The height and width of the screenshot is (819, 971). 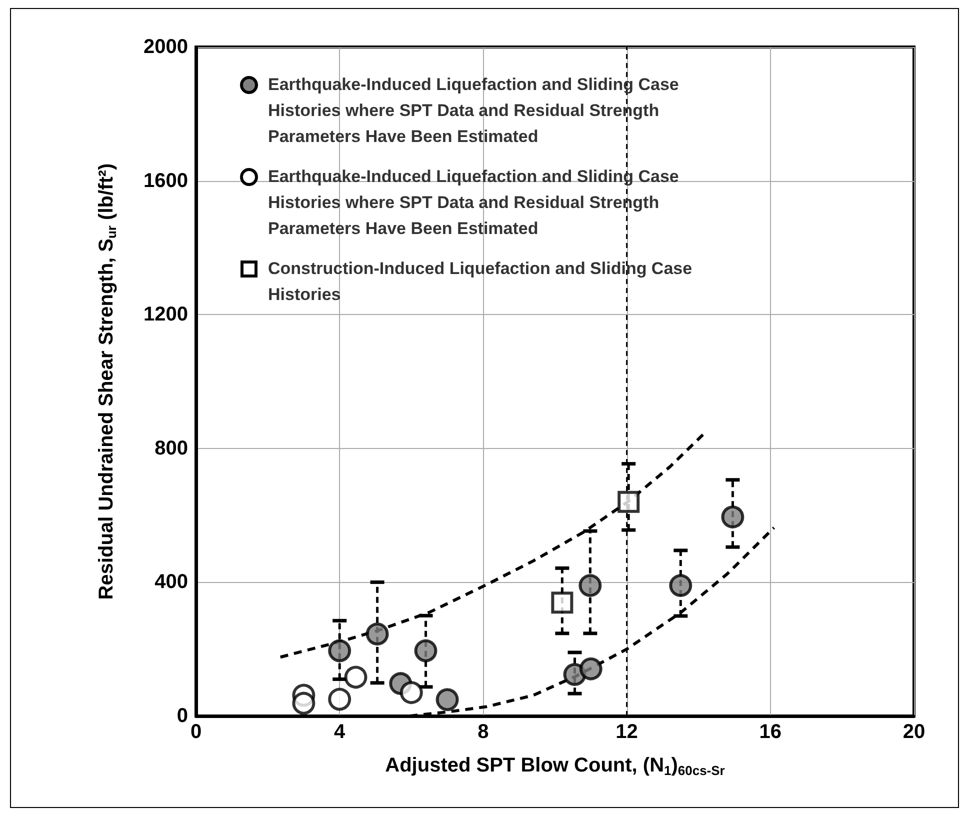 I want to click on y-tick-label: 2000, so click(x=166, y=47).